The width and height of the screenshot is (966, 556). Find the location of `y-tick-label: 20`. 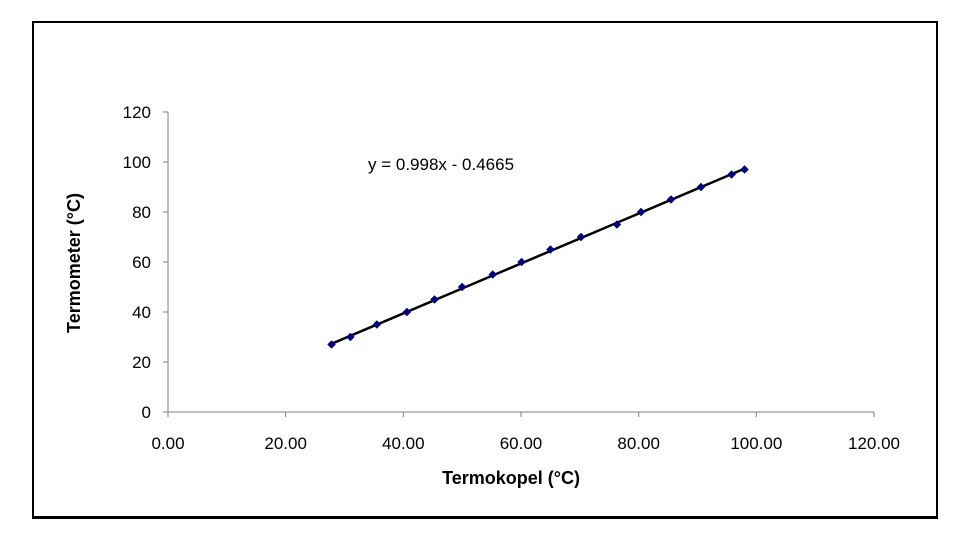

y-tick-label: 20 is located at coordinates (141, 362).